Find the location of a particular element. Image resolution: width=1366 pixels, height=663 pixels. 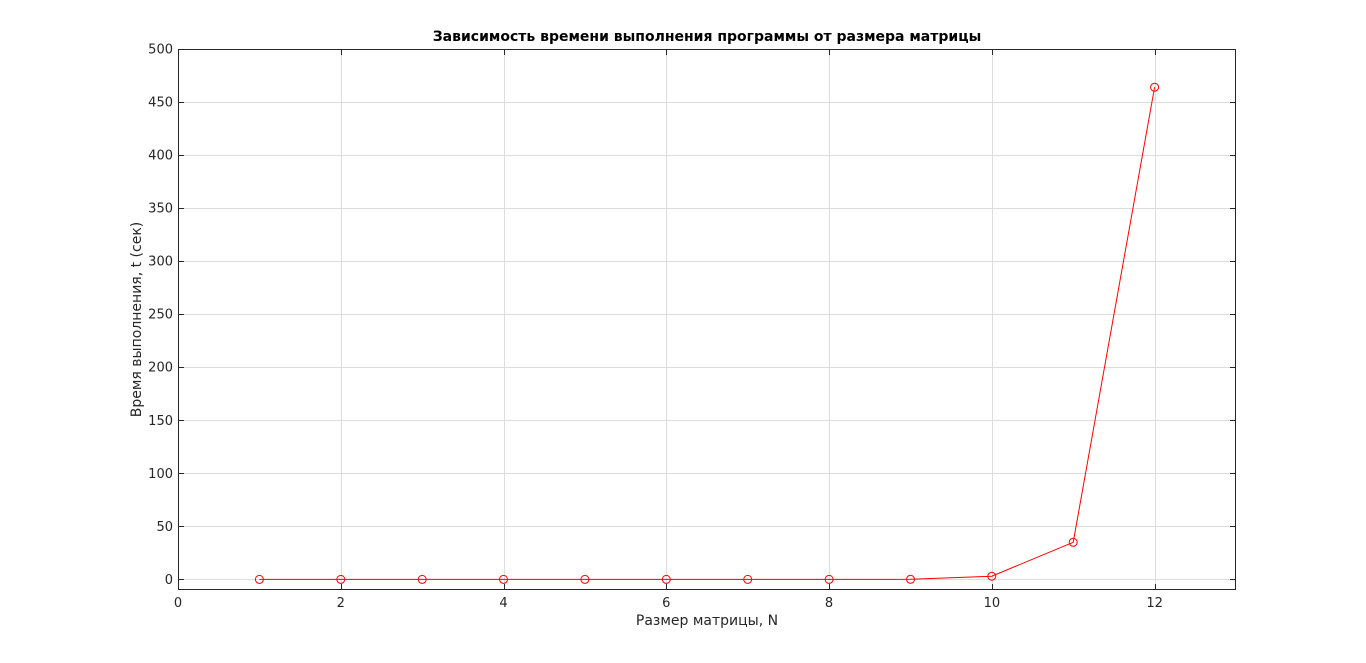

y-axis-label: Время выполнения, t (сек) is located at coordinates (137, 319).